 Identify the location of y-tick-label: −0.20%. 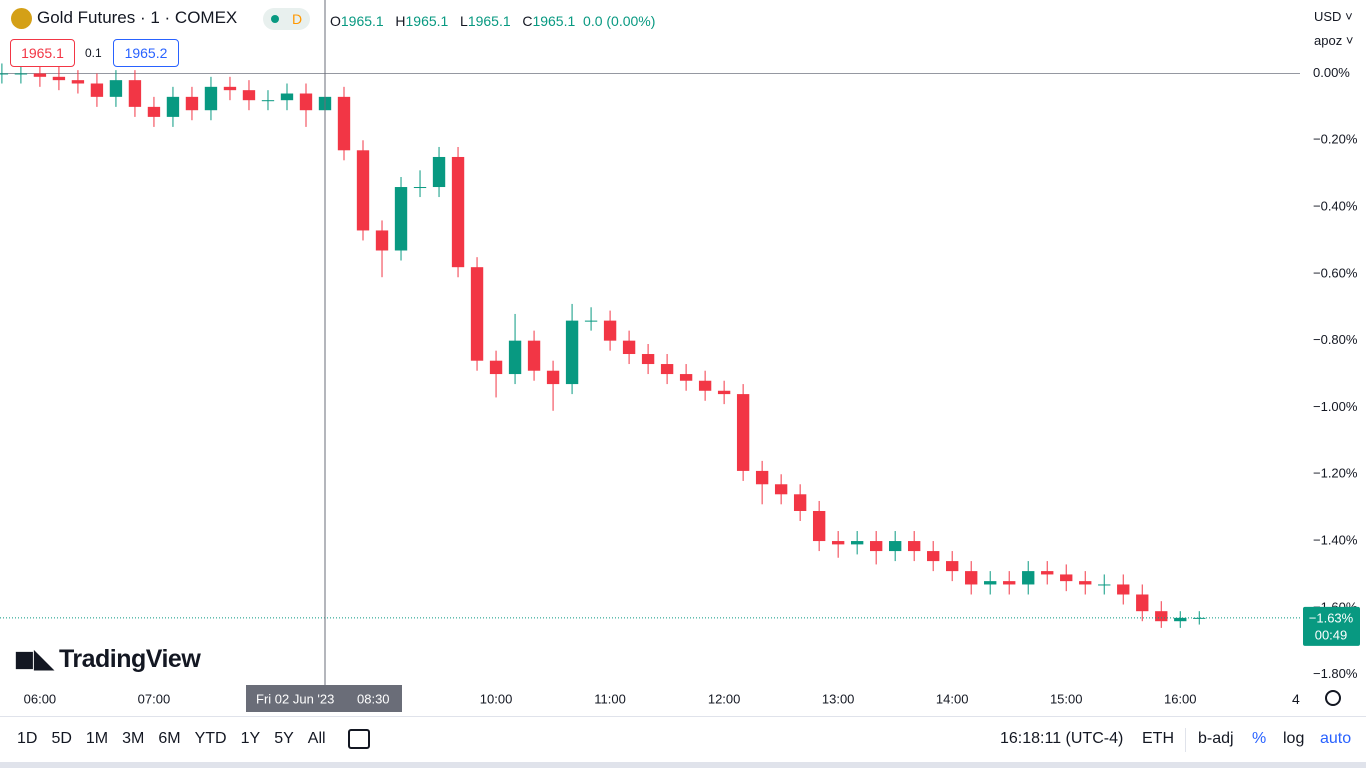
(1335, 139).